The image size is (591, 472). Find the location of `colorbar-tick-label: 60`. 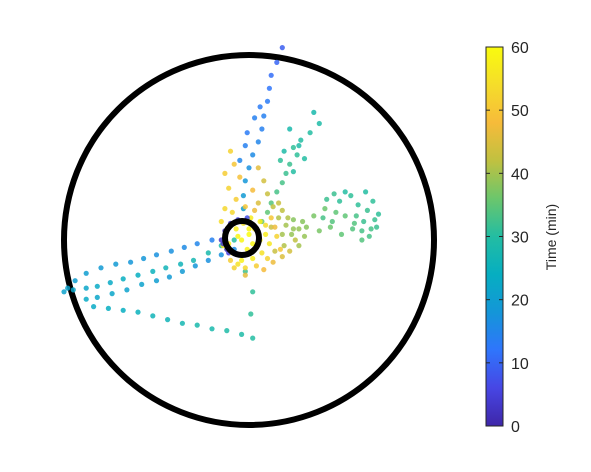

colorbar-tick-label: 60 is located at coordinates (520, 48).